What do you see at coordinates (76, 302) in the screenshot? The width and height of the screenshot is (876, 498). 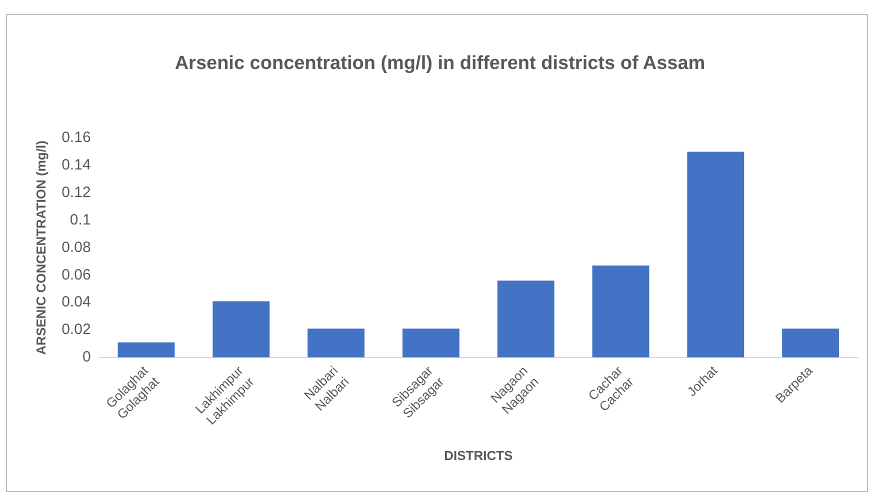 I see `y-tick-label: 0.04` at bounding box center [76, 302].